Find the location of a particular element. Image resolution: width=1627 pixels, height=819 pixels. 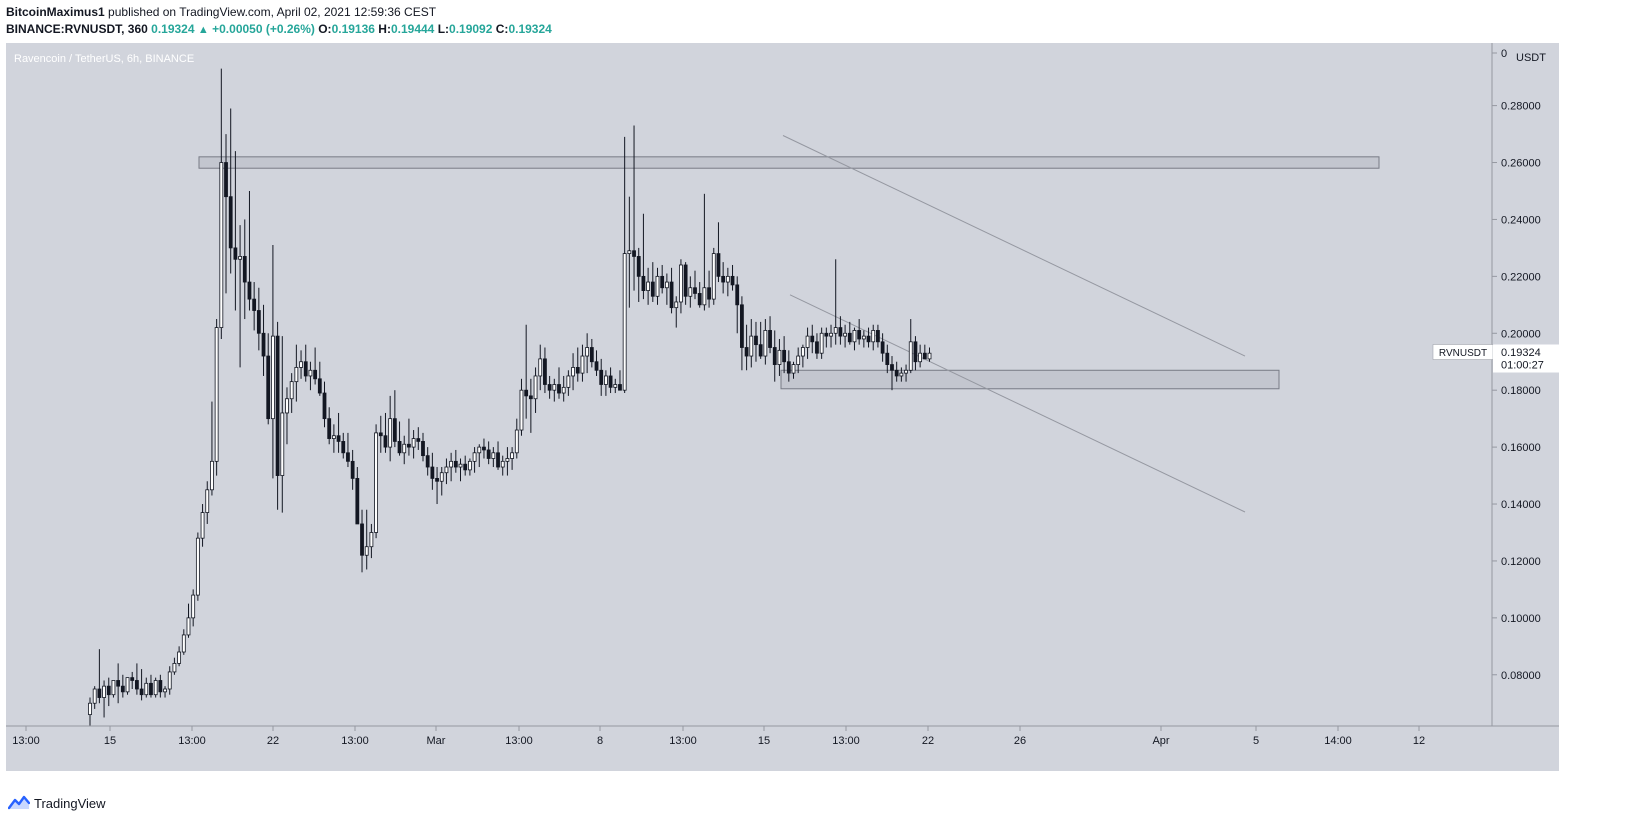

channel-lower-line is located at coordinates (1017, 403).